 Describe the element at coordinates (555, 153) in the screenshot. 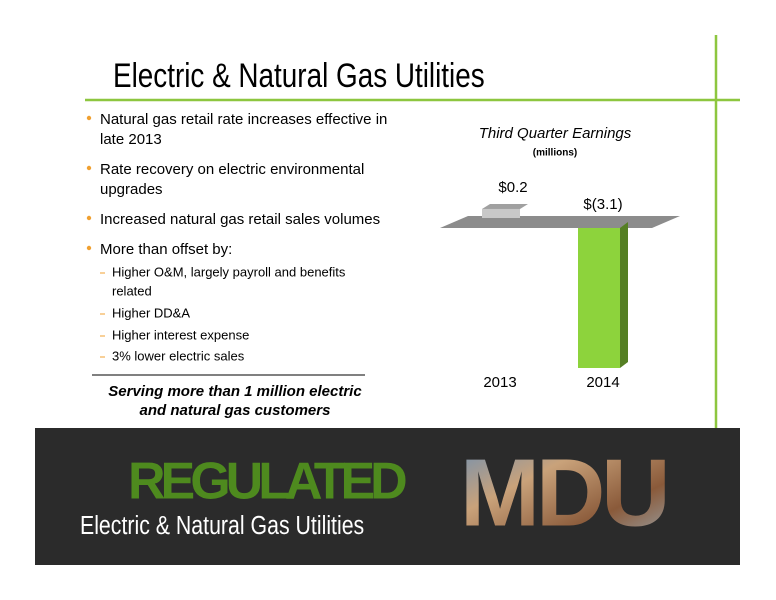

I see `chart-subtitle: (millions)` at that location.